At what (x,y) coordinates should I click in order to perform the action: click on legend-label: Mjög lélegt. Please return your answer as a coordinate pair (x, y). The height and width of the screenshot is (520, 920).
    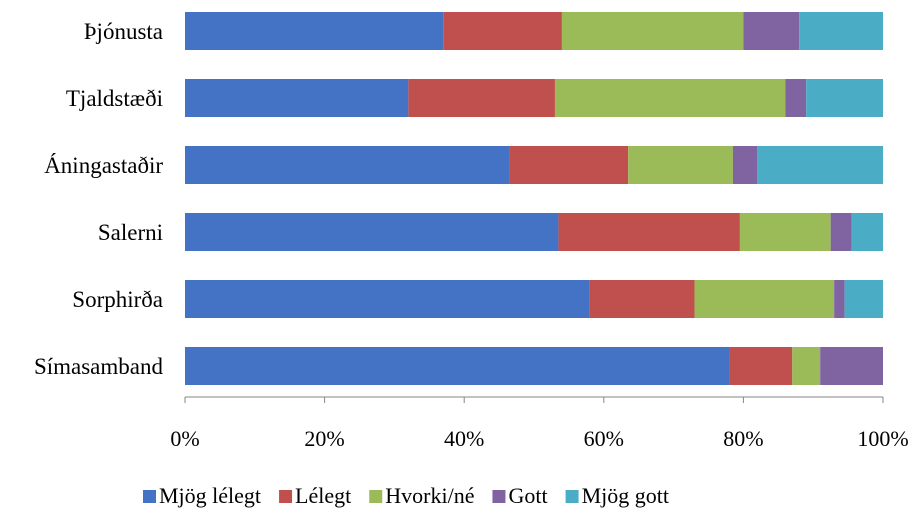
    Looking at the image, I should click on (210, 495).